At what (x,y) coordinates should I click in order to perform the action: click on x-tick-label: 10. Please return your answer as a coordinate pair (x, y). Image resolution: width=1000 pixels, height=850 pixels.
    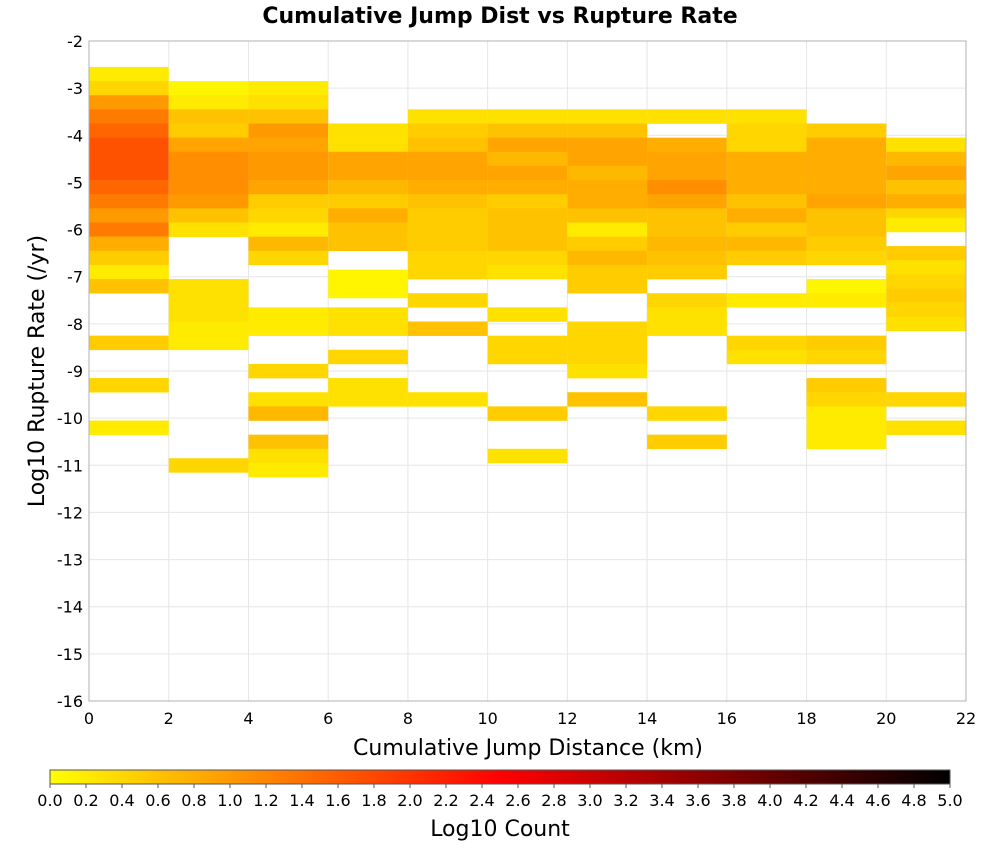
    Looking at the image, I should click on (487, 718).